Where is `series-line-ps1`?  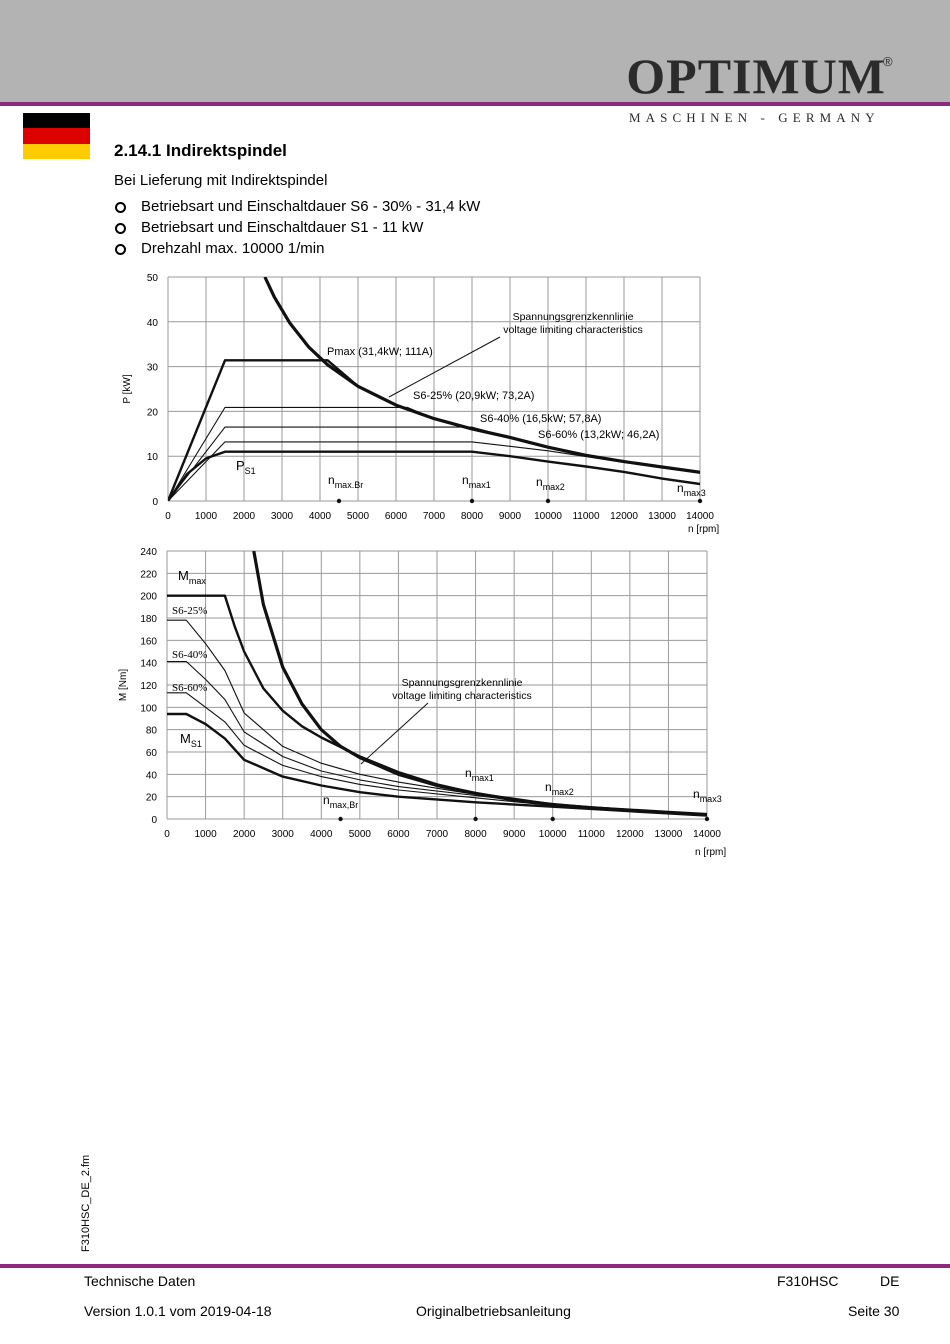
series-line-ps1 is located at coordinates (434, 475).